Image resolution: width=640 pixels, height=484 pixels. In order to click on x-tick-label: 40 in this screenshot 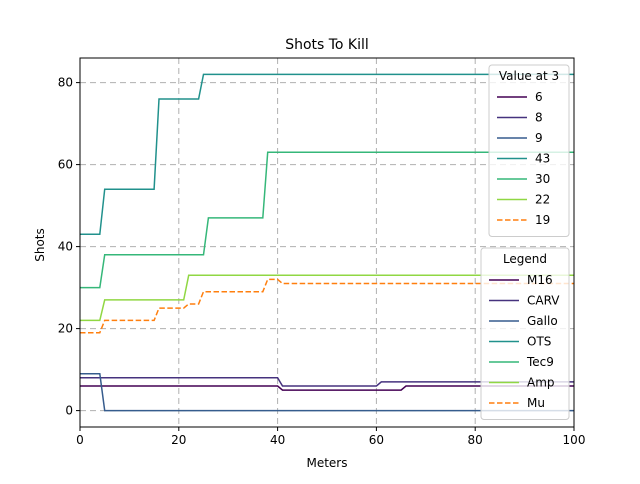, I will do `click(277, 440)`.